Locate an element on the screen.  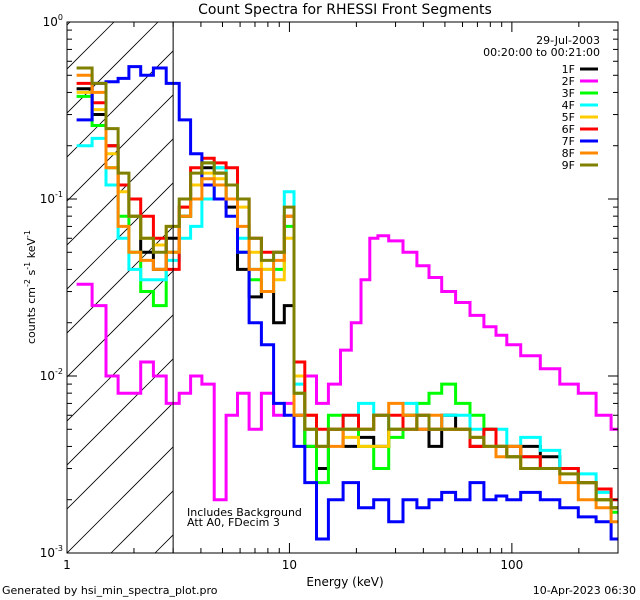
legend-label-3F: 3F is located at coordinates (568, 93).